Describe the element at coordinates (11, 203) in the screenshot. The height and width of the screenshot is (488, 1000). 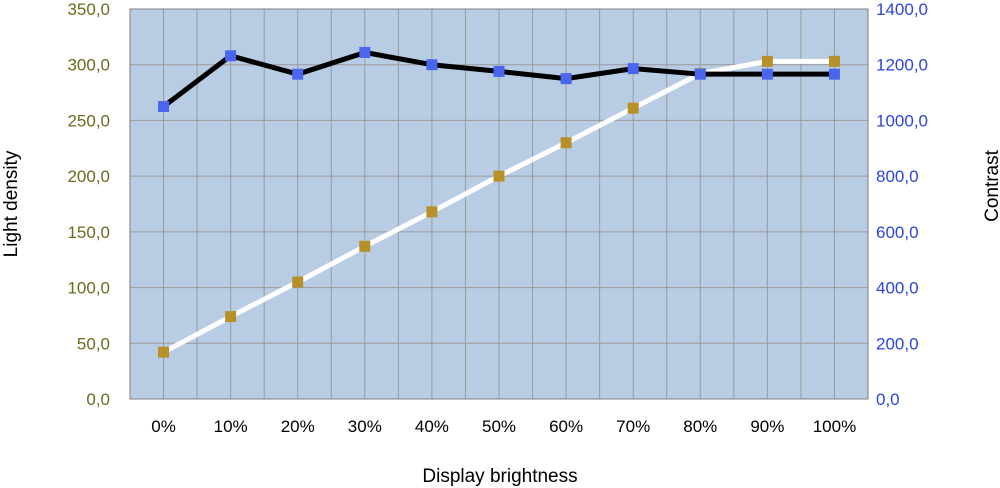
I see `y-left-axis-title: Light density` at that location.